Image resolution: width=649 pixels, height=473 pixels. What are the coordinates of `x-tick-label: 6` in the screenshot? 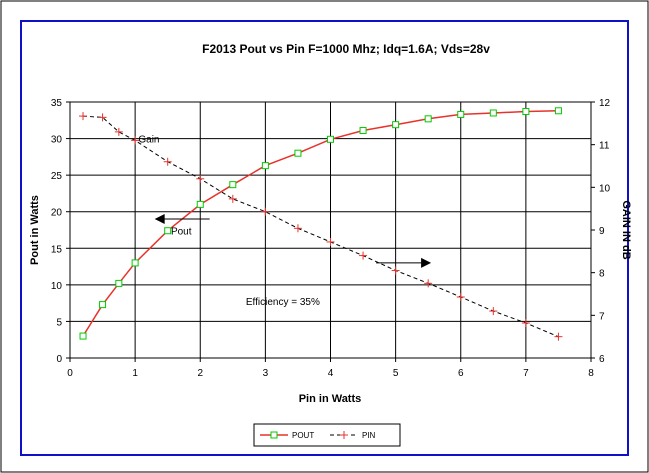 It's located at (461, 373).